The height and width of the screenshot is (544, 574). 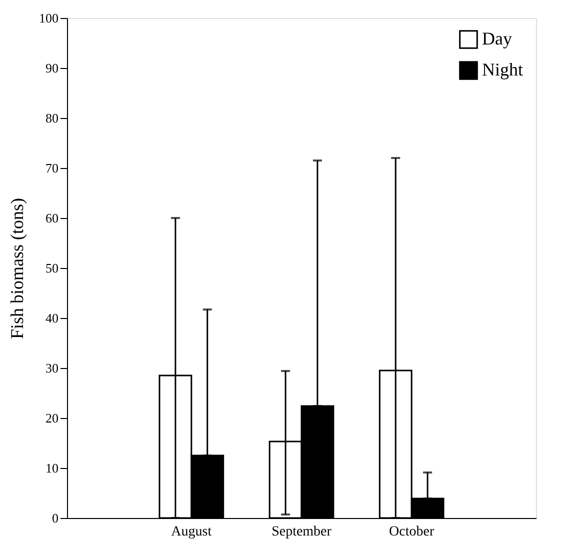 I want to click on legend-label: Day, so click(x=497, y=38).